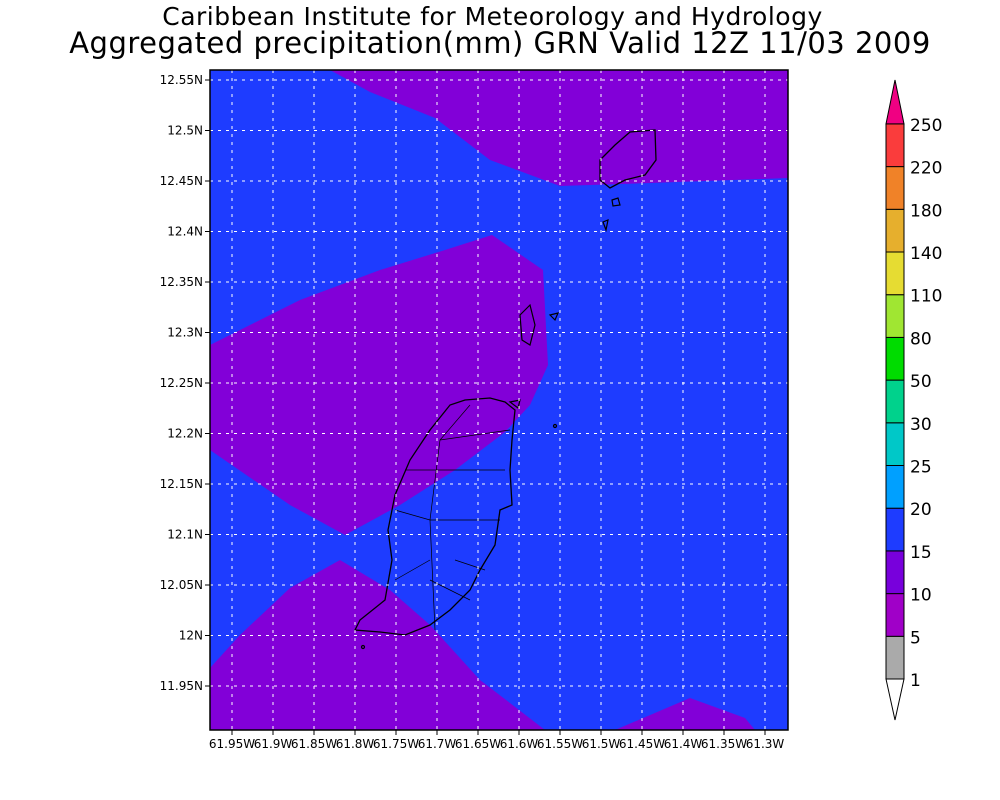 The width and height of the screenshot is (1000, 800). I want to click on lat-label: 11.95N, so click(181, 686).